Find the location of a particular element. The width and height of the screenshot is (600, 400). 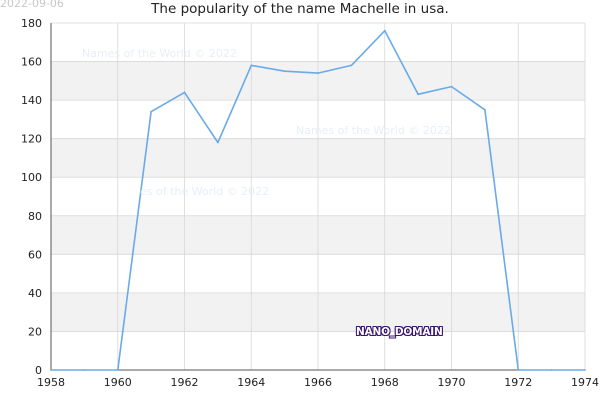

y-tick-label-120: 120 is located at coordinates (31, 139).